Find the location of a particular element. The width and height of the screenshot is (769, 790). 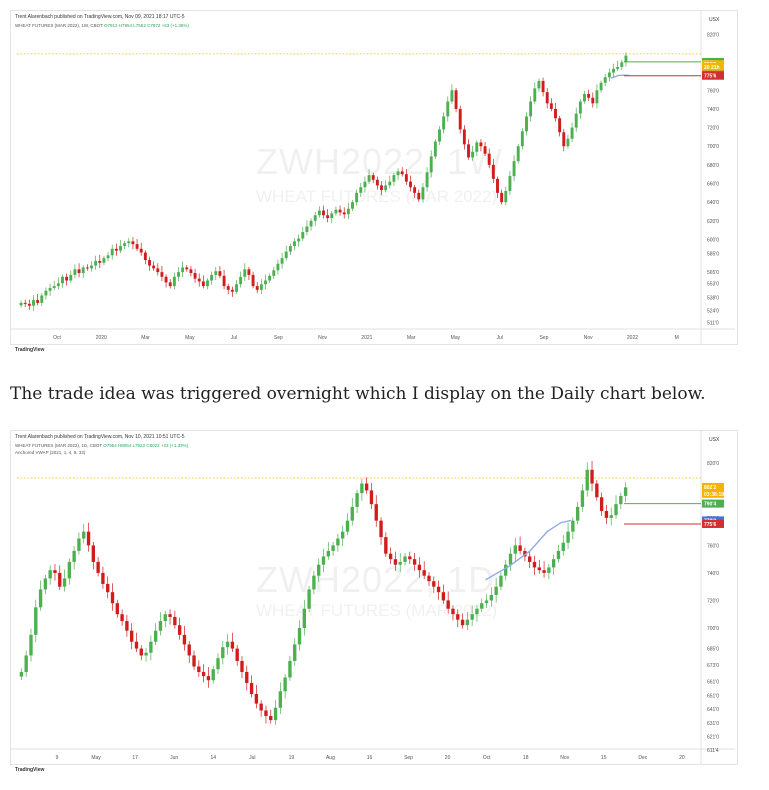

x-tick-label: 9 is located at coordinates (57, 758).